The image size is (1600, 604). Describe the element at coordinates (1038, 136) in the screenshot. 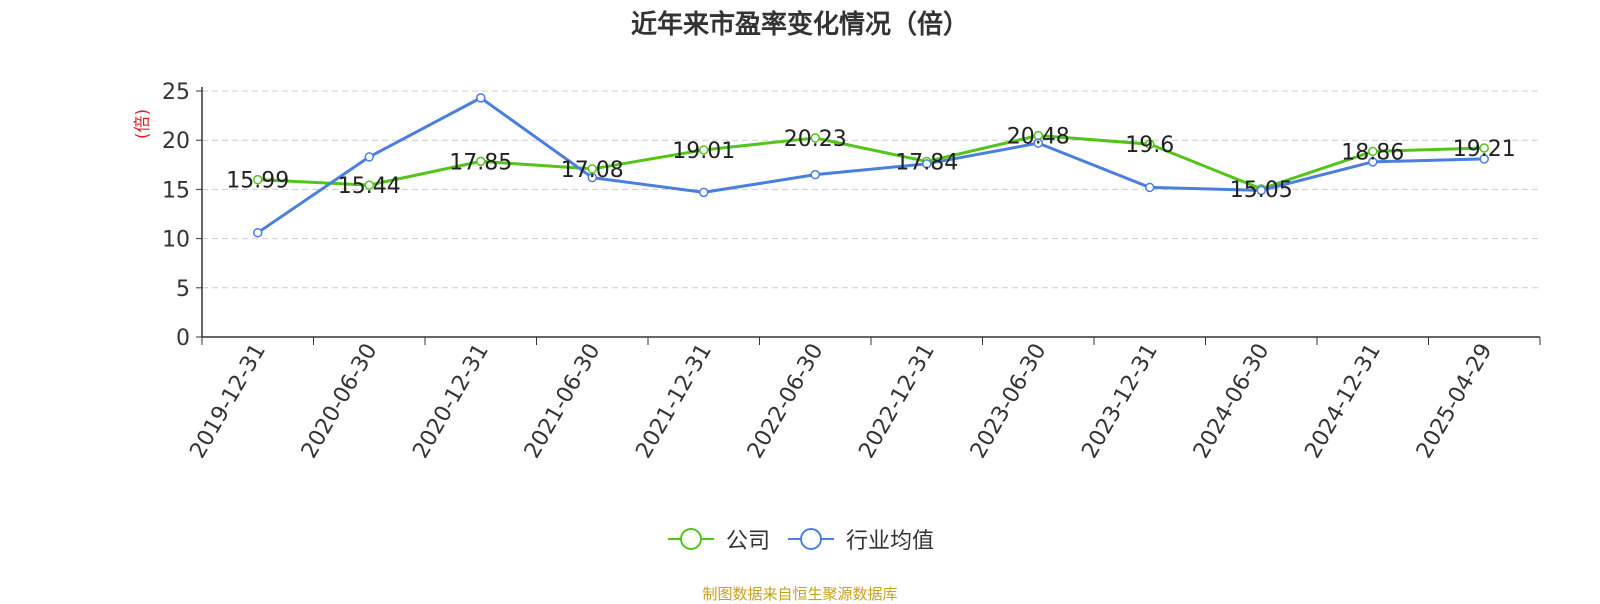

I see `data-label-company: 20.48` at that location.